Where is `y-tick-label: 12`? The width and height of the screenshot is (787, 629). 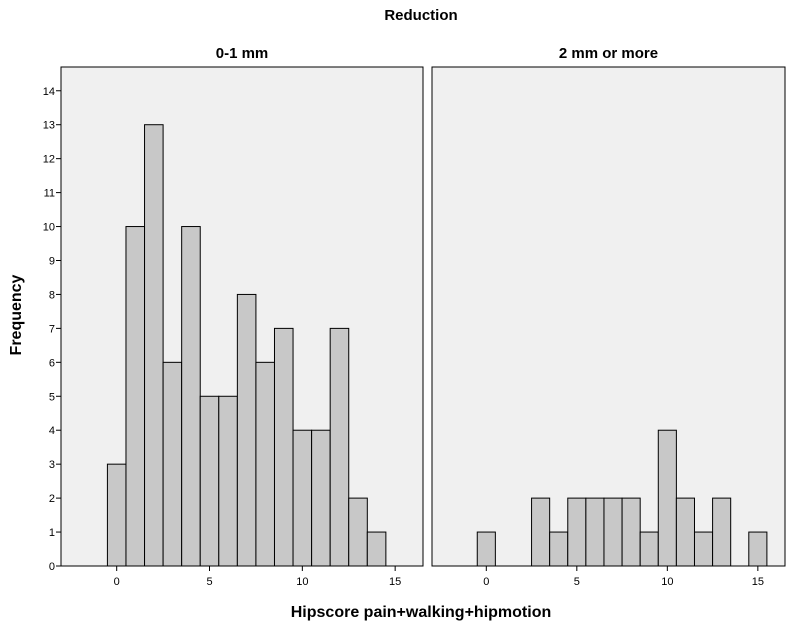 y-tick-label: 12 is located at coordinates (49, 160).